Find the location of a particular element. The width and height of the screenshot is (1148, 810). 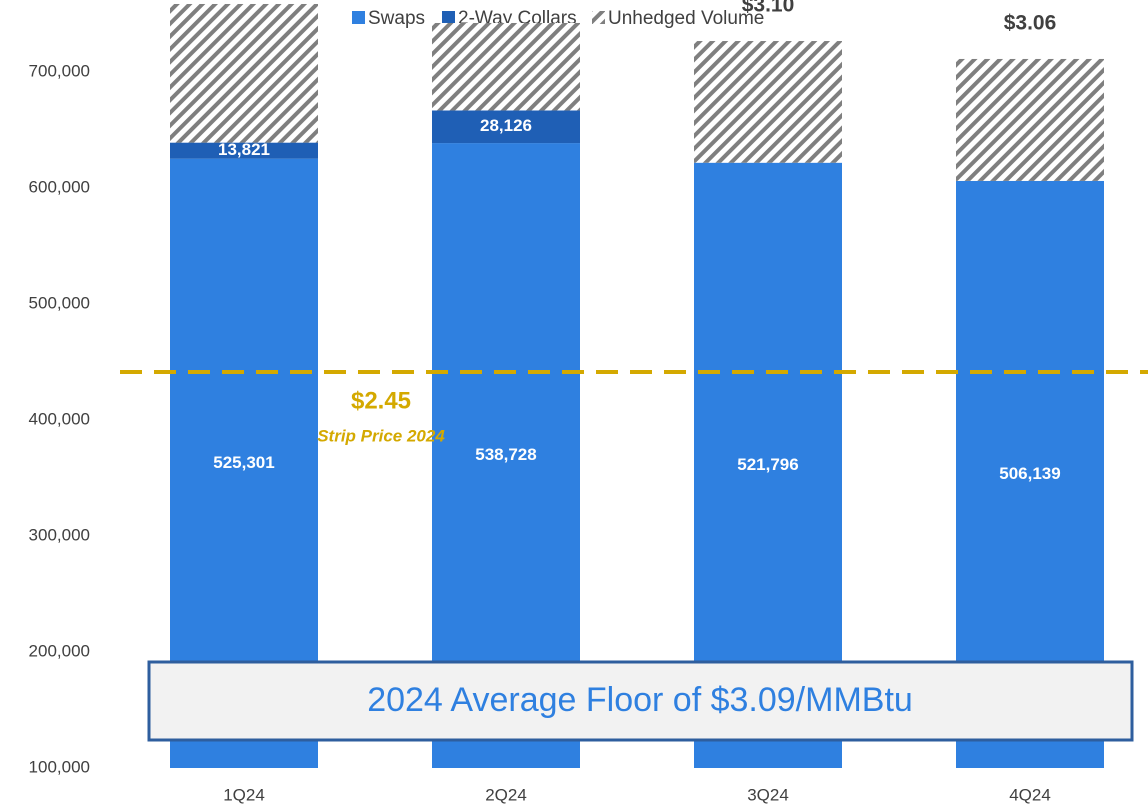

data-label: 28,126 is located at coordinates (506, 125).